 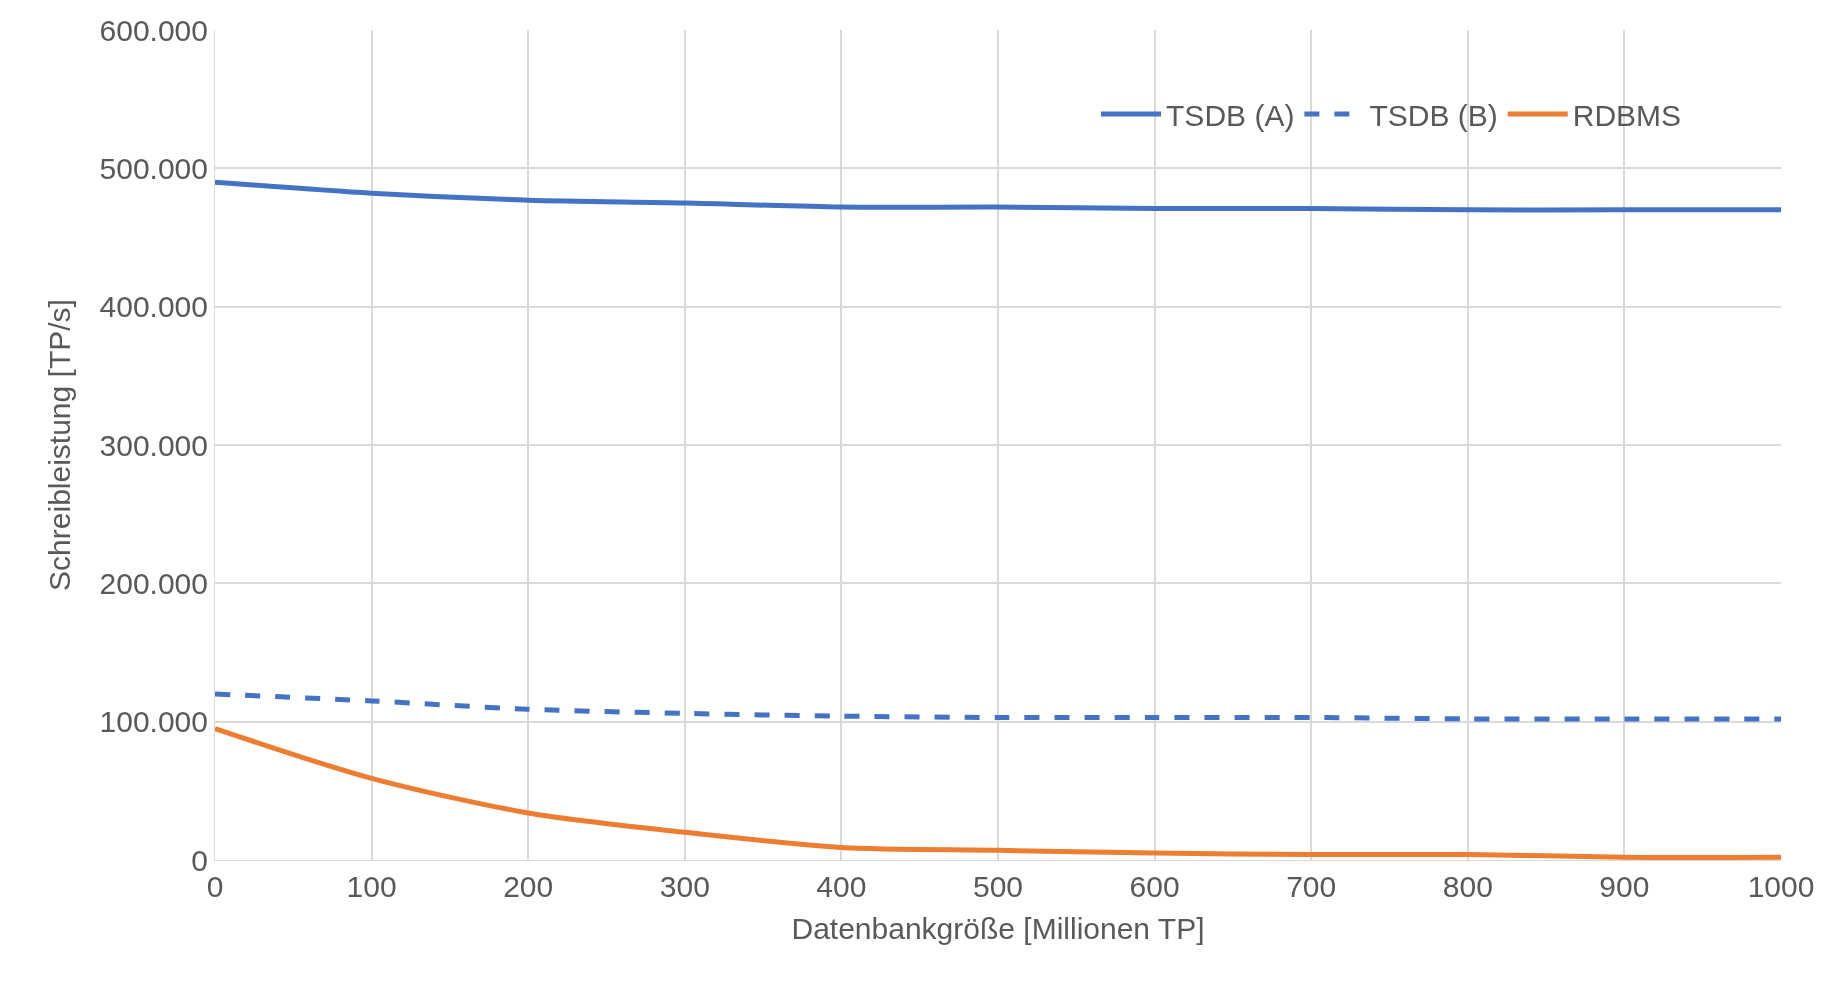 What do you see at coordinates (684, 886) in the screenshot?
I see `x-tick-label: 300` at bounding box center [684, 886].